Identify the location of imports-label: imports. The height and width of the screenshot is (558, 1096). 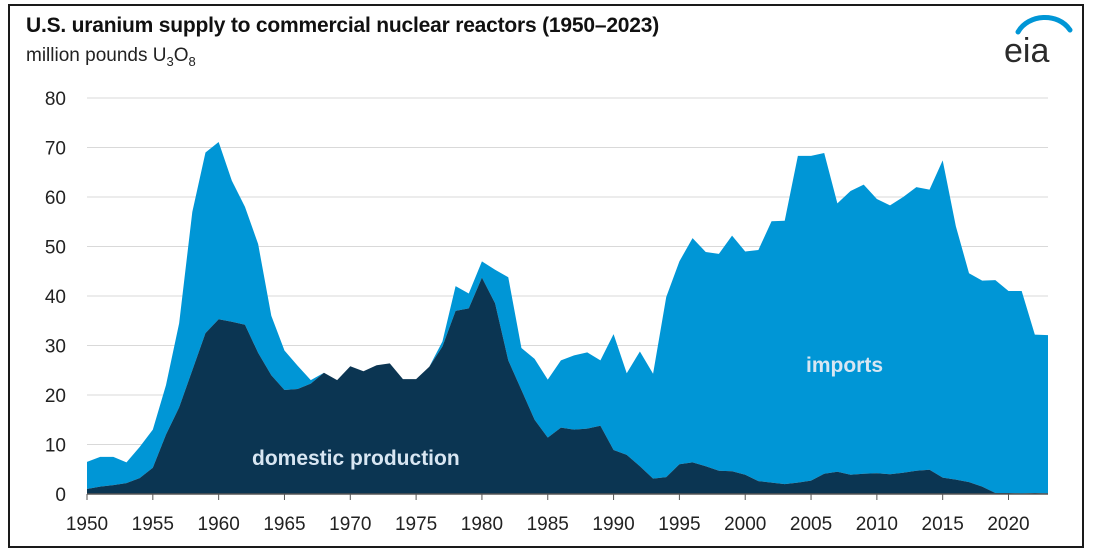
(844, 365).